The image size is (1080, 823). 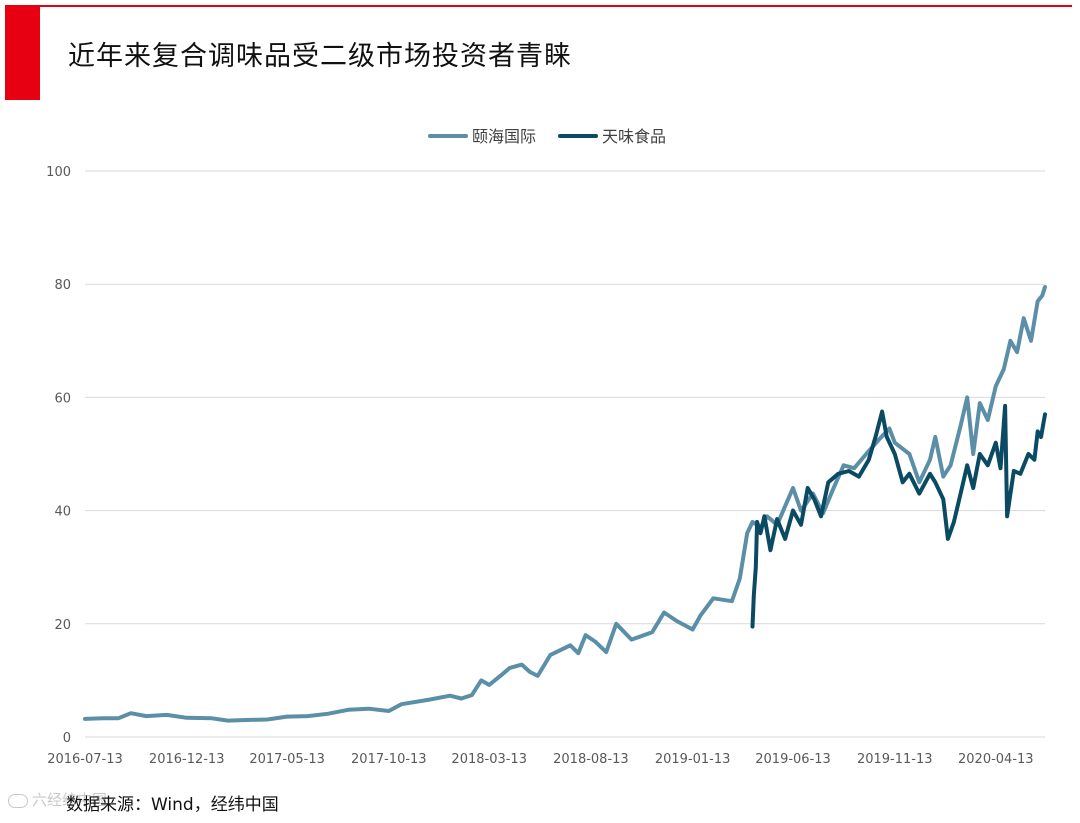 I want to click on x-tick-label: 2017-05-13, so click(x=287, y=759).